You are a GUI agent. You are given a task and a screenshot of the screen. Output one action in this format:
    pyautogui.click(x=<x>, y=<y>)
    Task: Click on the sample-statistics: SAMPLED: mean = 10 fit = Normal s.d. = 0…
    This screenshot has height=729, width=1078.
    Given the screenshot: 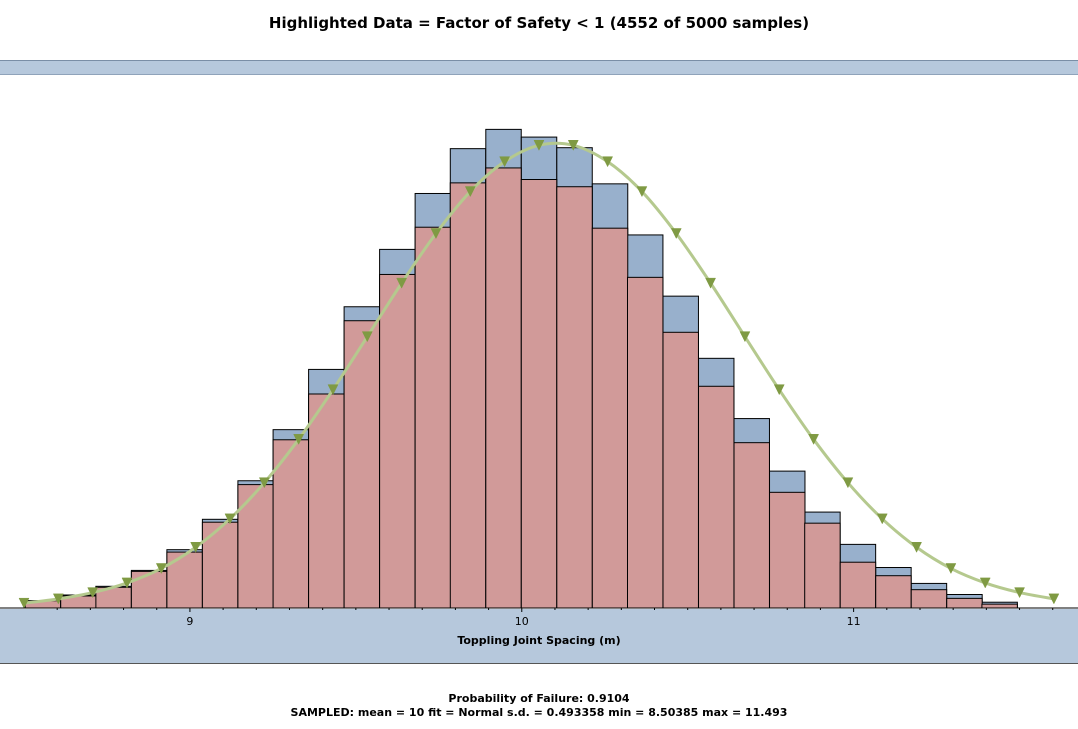 What is the action you would take?
    pyautogui.click(x=539, y=712)
    